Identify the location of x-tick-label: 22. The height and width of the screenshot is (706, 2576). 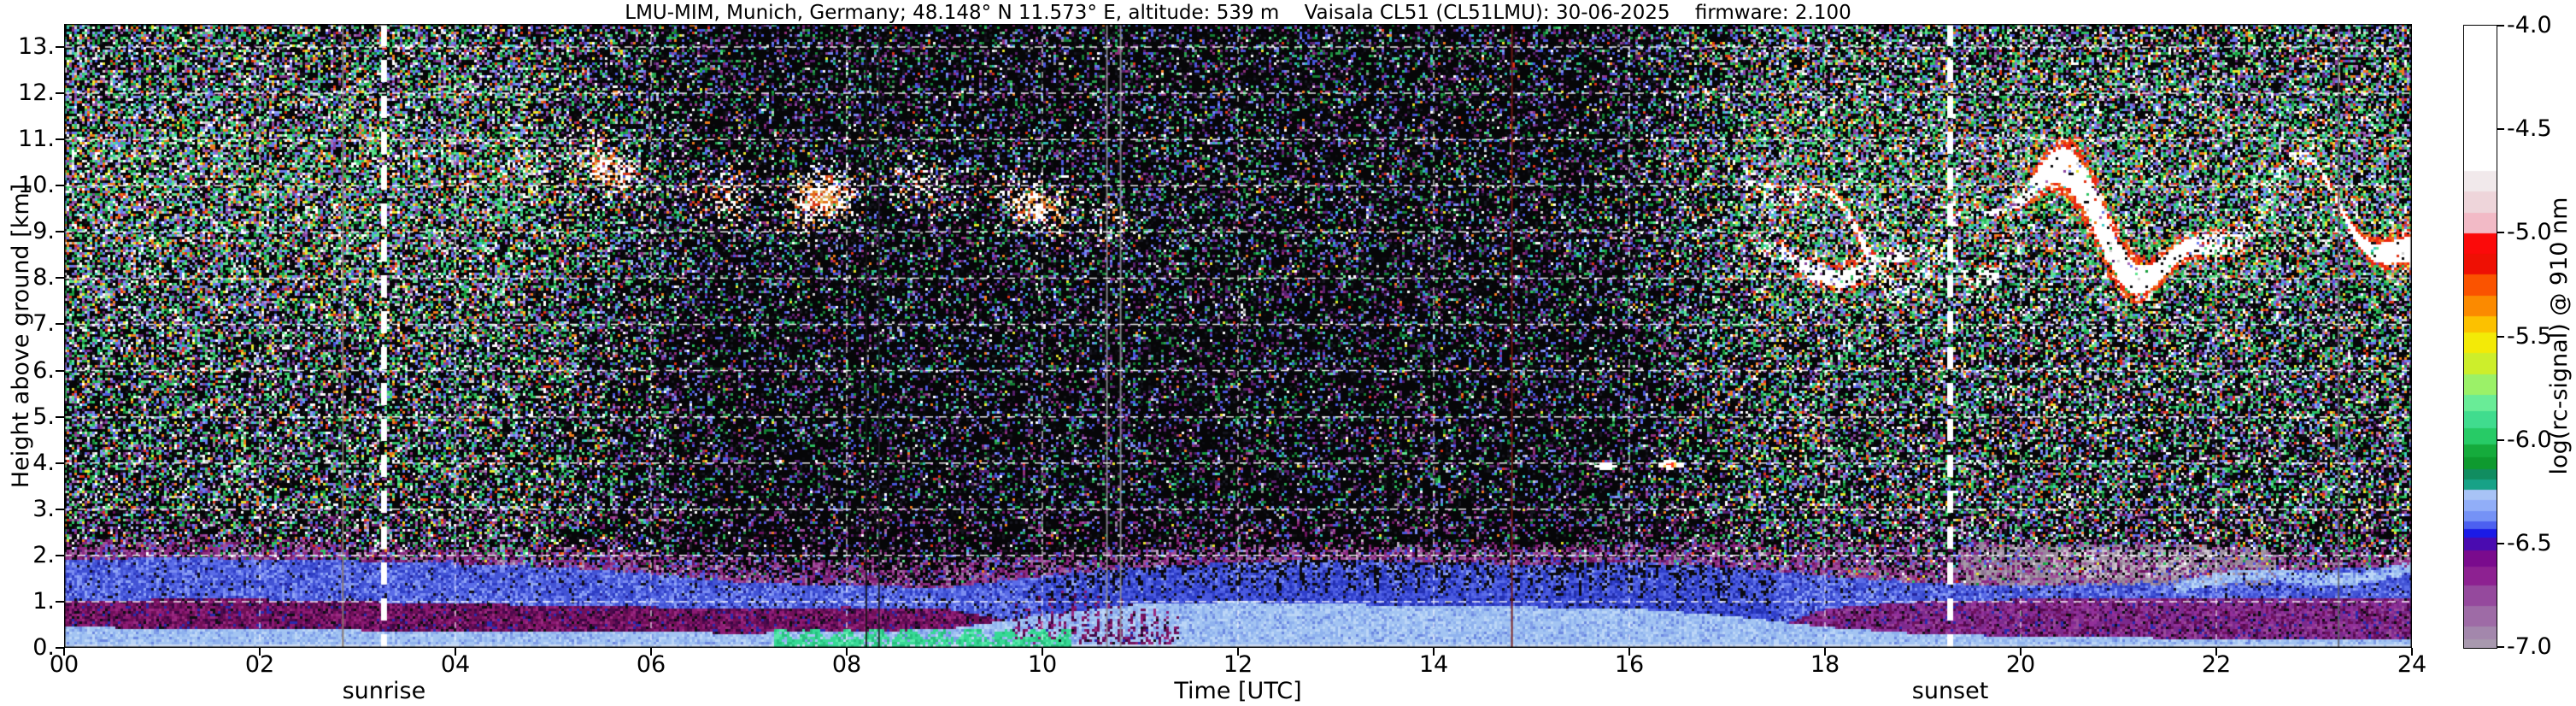
(2216, 664).